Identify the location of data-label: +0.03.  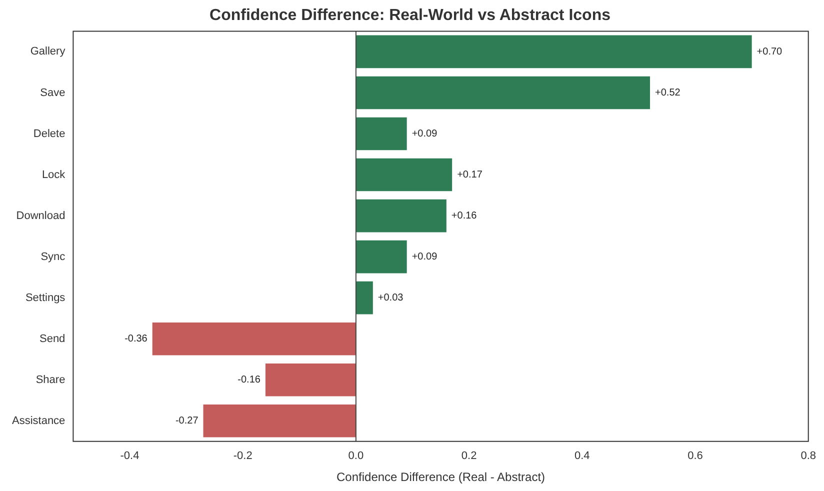
(391, 298).